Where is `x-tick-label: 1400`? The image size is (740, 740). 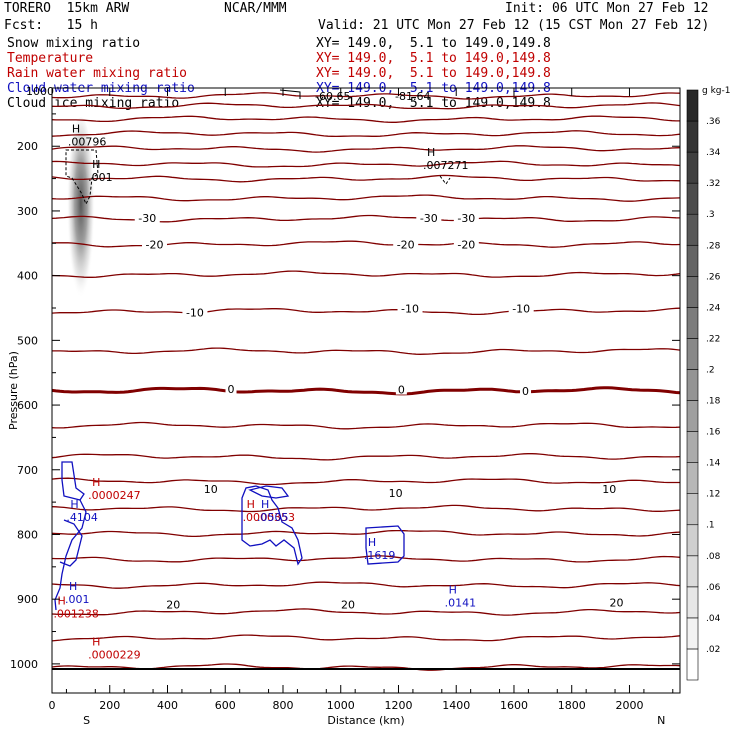
x-tick-label: 1400 is located at coordinates (456, 705).